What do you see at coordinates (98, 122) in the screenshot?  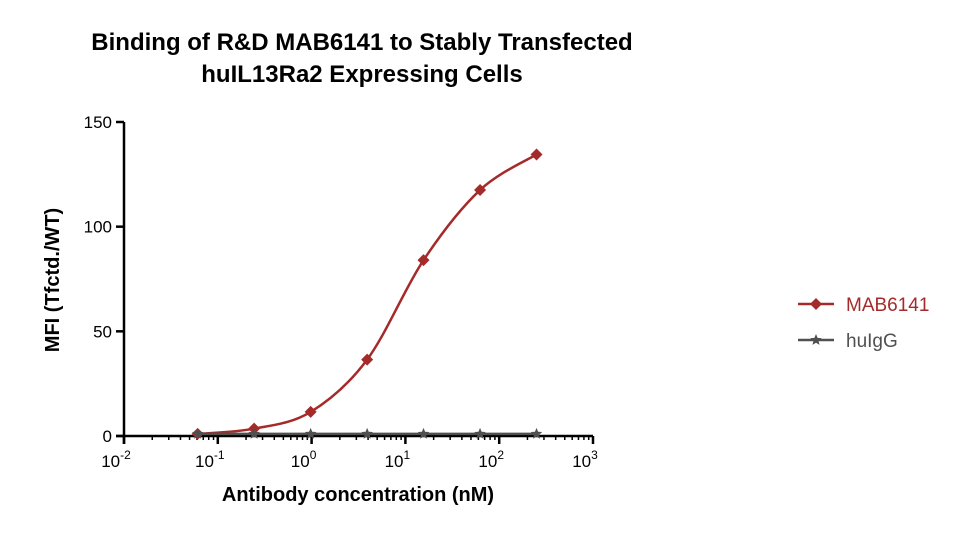 I see `y-tick-label: 150` at bounding box center [98, 122].